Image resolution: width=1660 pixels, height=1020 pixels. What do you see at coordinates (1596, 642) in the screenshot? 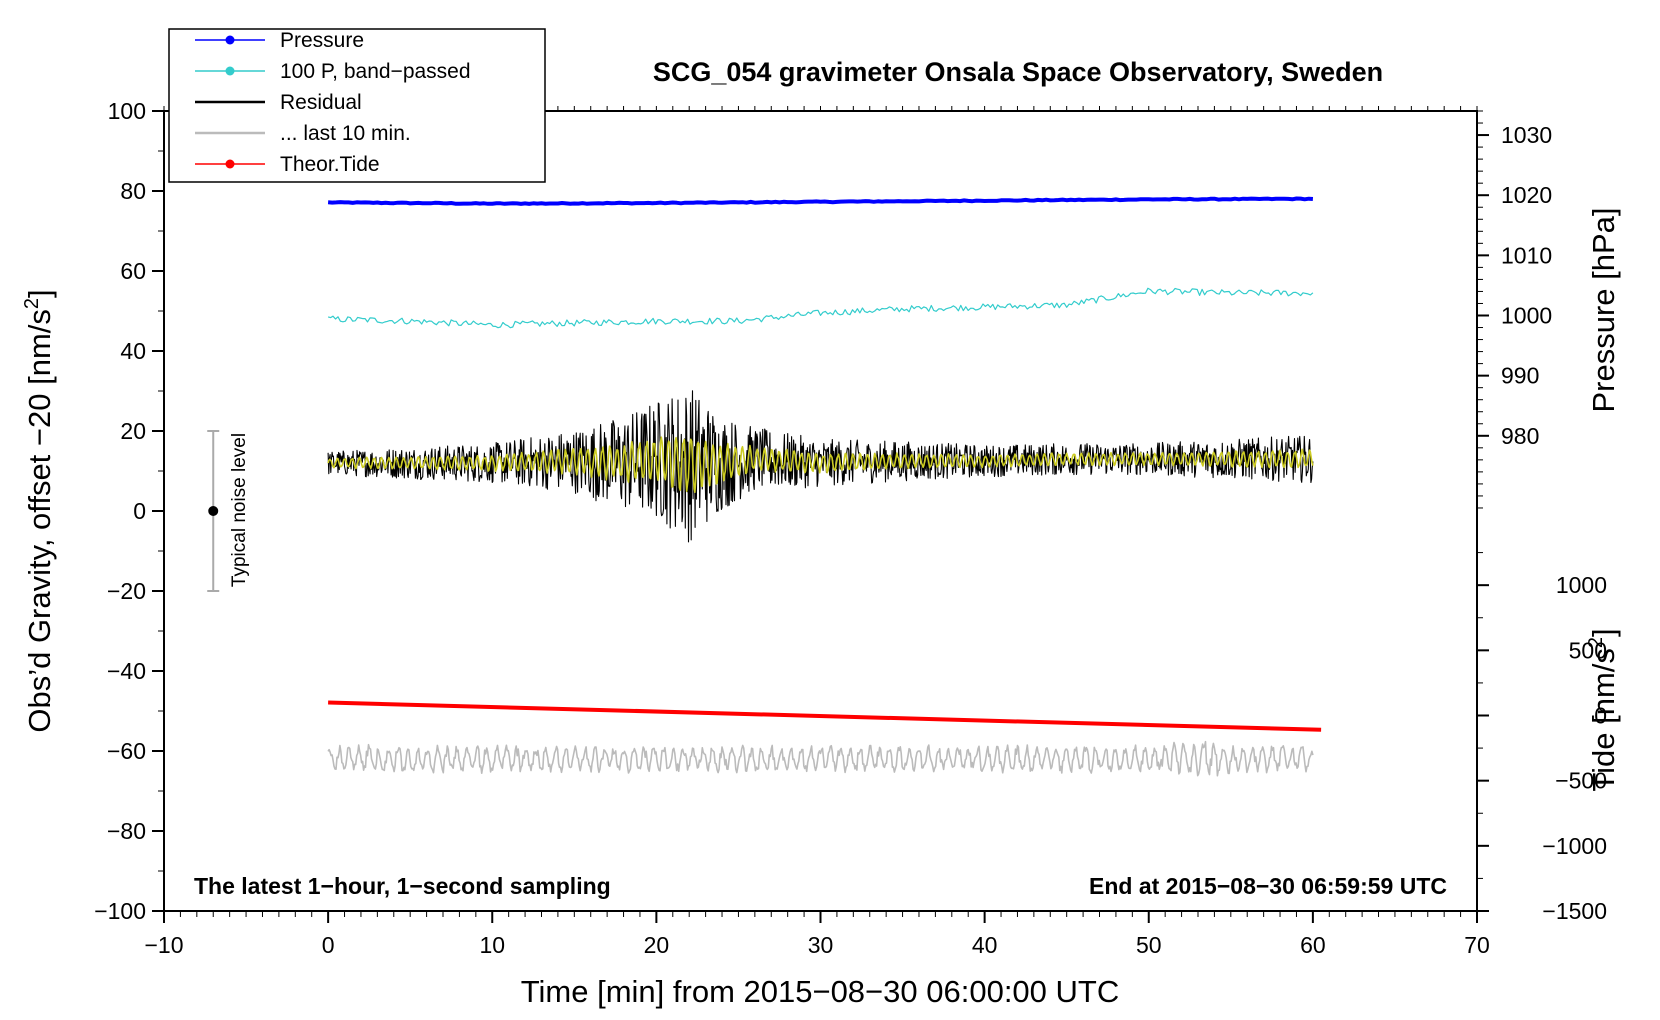
I see `tide-axis-title-sup: 2` at bounding box center [1596, 642].